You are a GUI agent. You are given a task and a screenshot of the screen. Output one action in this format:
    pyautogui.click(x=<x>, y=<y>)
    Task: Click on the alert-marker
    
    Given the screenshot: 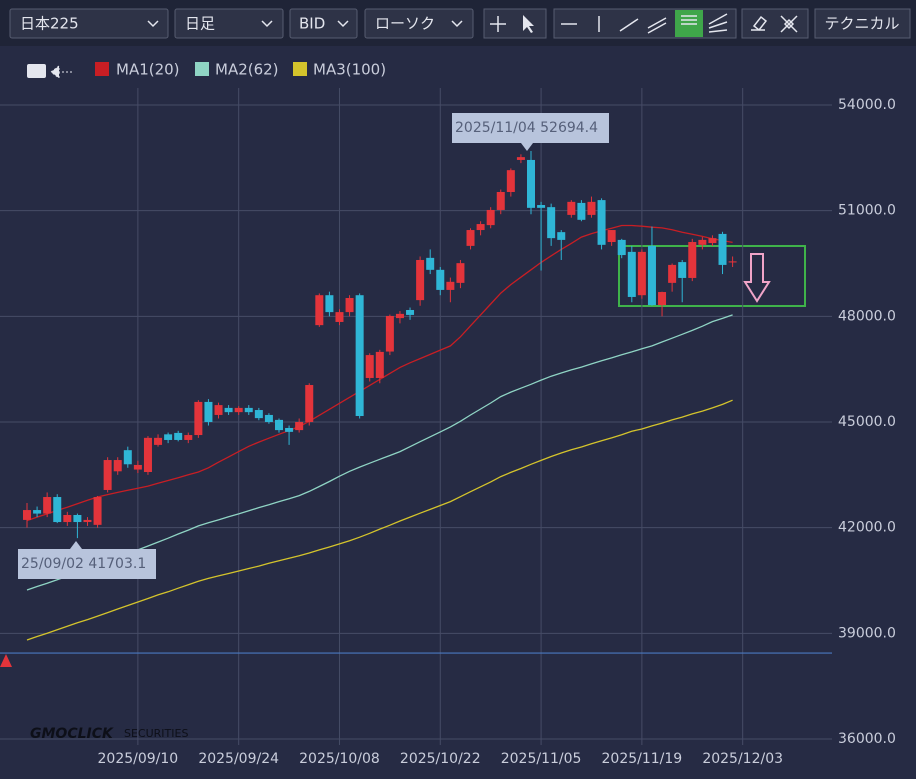 What is the action you would take?
    pyautogui.click(x=6, y=660)
    